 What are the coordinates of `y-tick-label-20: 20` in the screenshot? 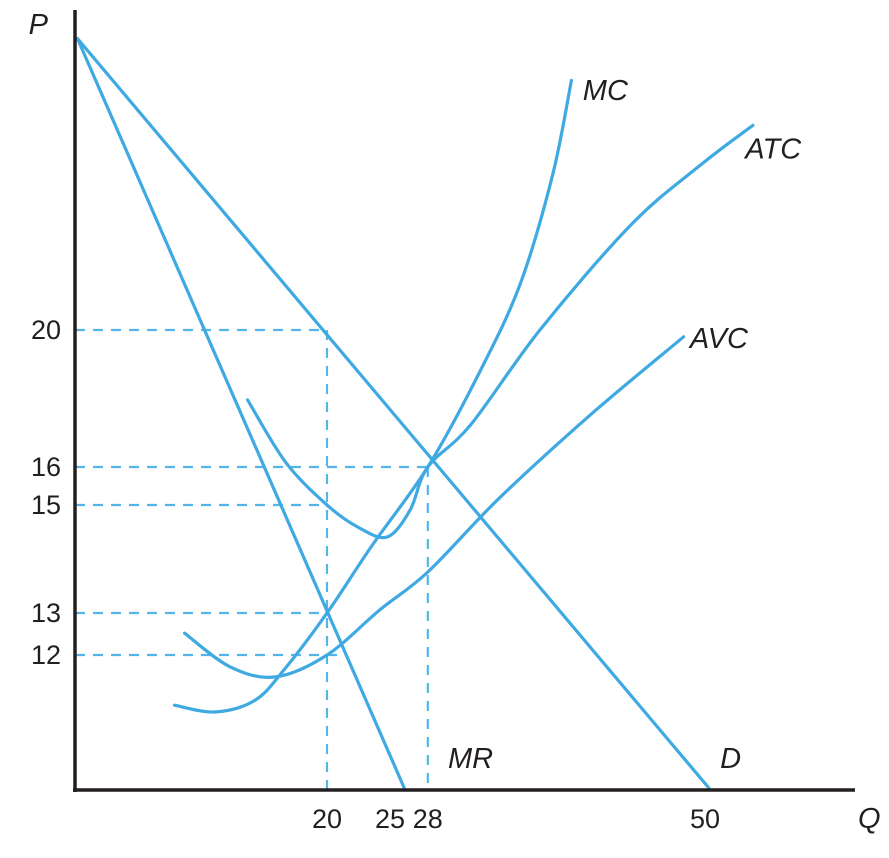 It's located at (46, 330).